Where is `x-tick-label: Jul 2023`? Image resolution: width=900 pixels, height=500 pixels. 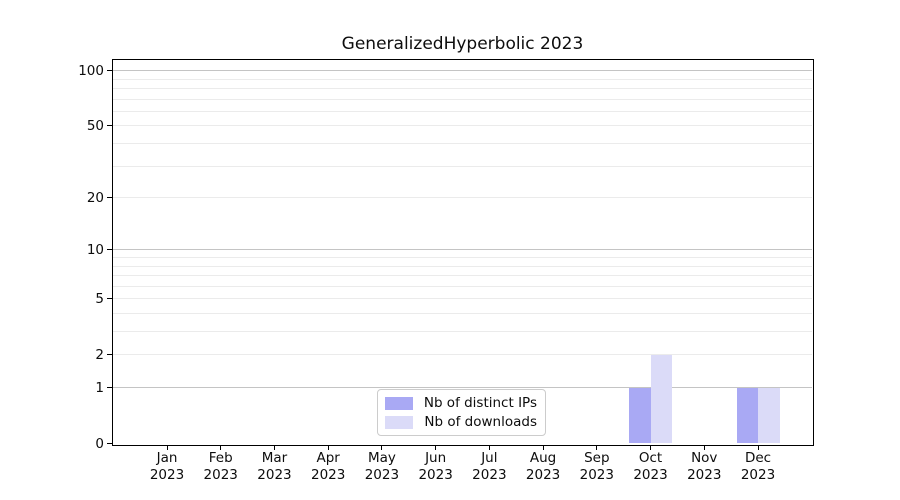 x-tick-label: Jul 2023 is located at coordinates (489, 466).